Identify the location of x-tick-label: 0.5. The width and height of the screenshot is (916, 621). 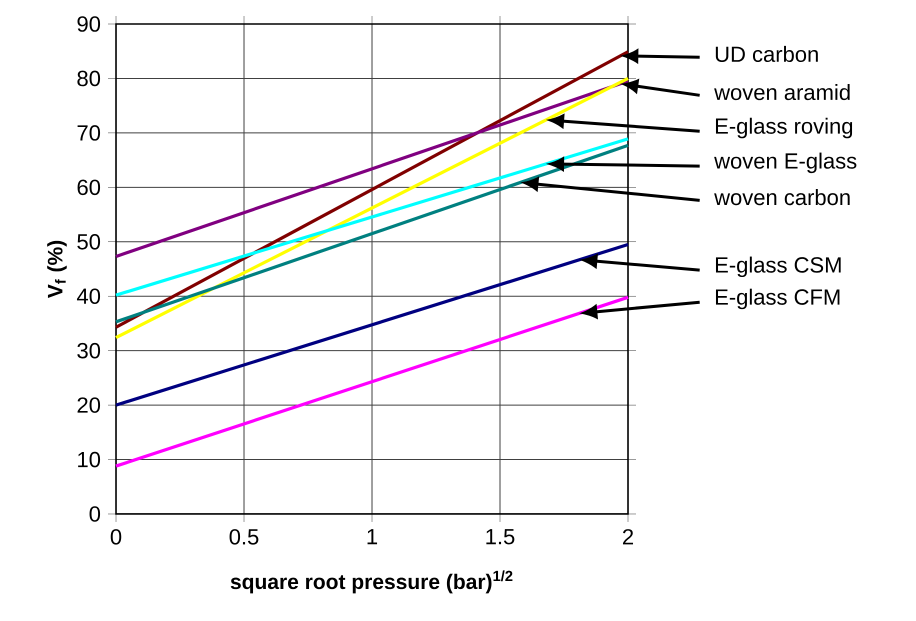
(244, 537).